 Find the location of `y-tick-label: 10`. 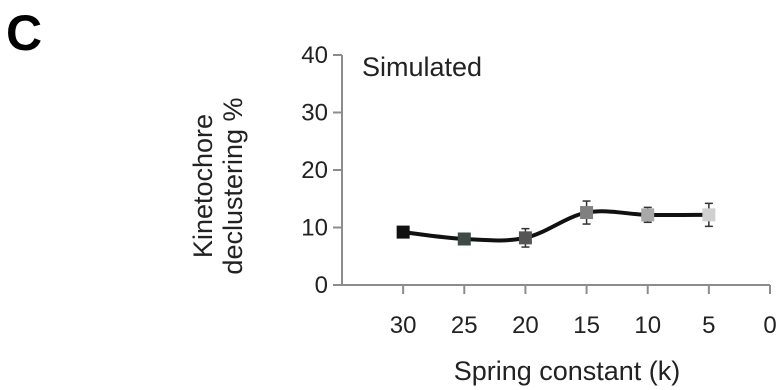

y-tick-label: 10 is located at coordinates (314, 228).